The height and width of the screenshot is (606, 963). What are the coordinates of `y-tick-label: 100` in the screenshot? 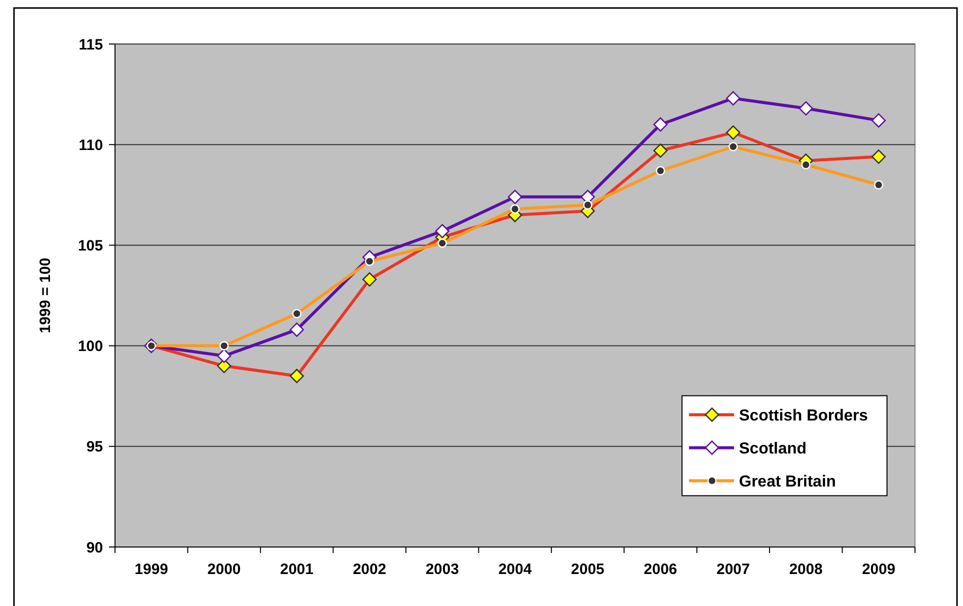 It's located at (90, 347).